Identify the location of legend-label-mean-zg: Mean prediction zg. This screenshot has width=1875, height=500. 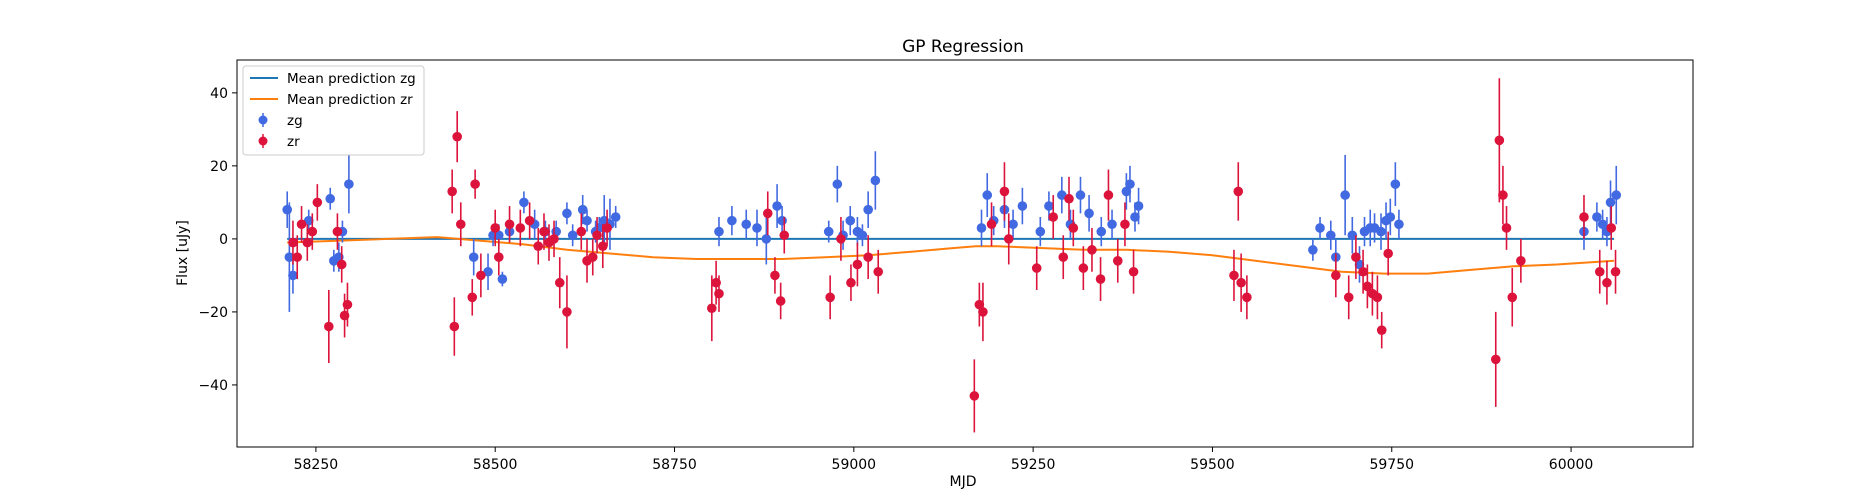
(351, 79).